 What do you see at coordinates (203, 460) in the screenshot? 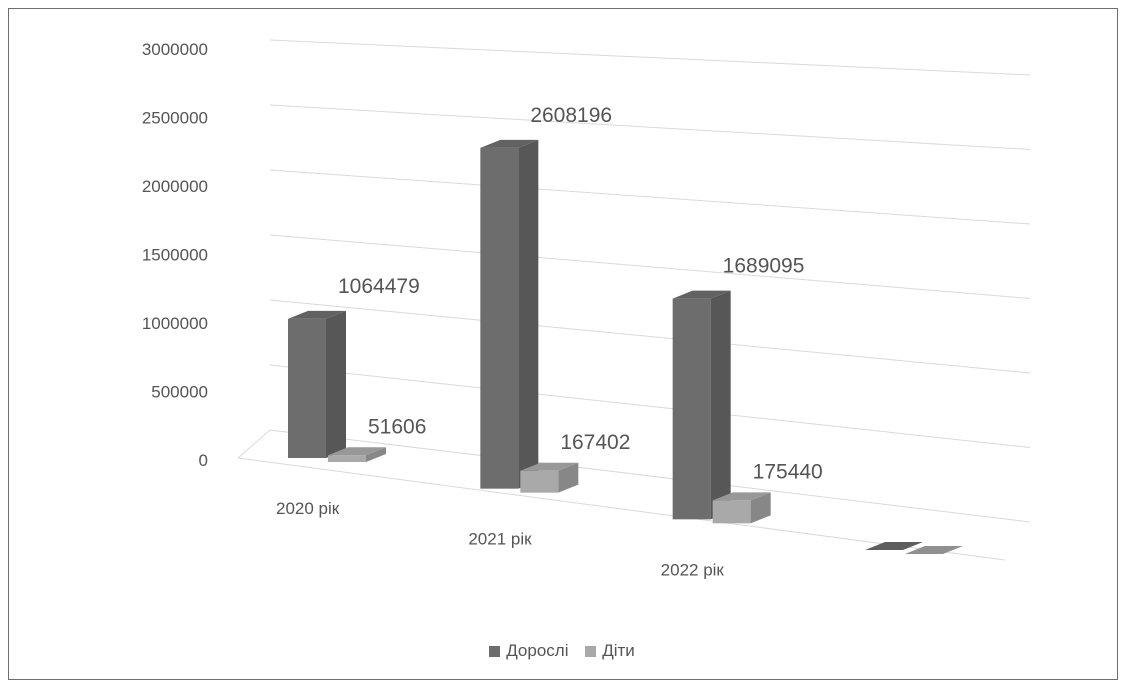
I see `y-tick-label: 0` at bounding box center [203, 460].